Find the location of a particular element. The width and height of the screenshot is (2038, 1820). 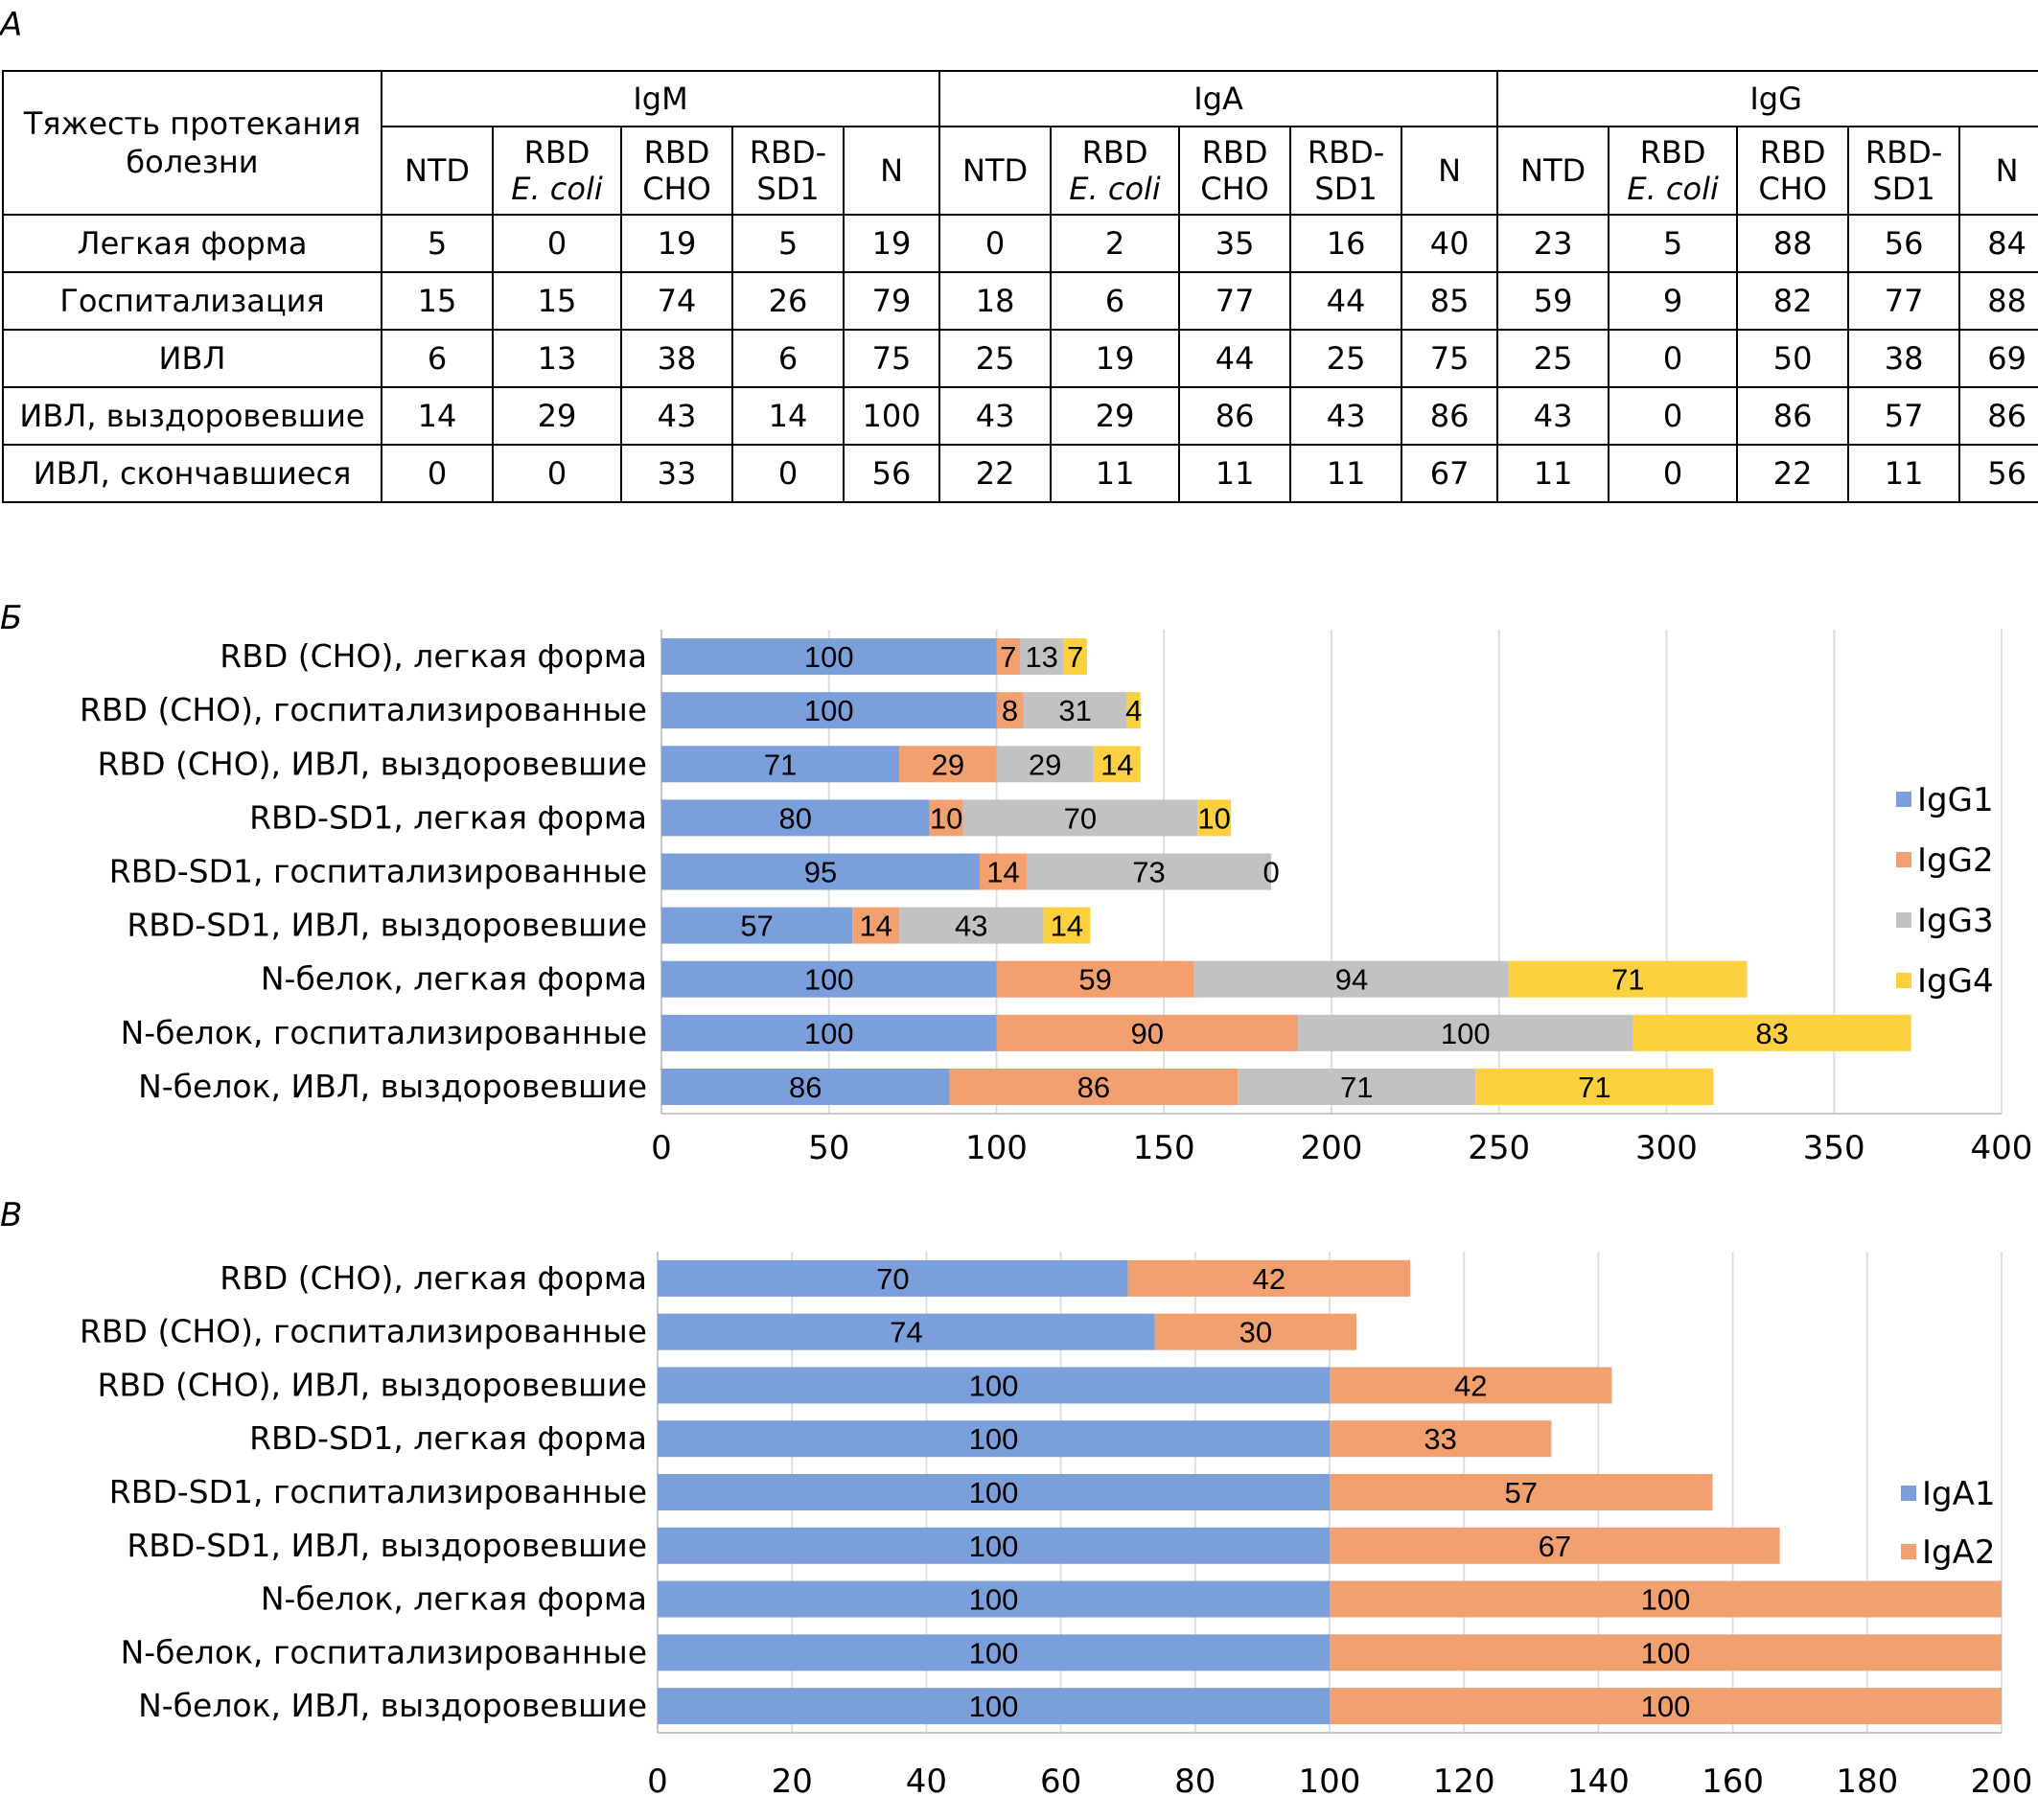

x-tick-label: 0 is located at coordinates (662, 1148).